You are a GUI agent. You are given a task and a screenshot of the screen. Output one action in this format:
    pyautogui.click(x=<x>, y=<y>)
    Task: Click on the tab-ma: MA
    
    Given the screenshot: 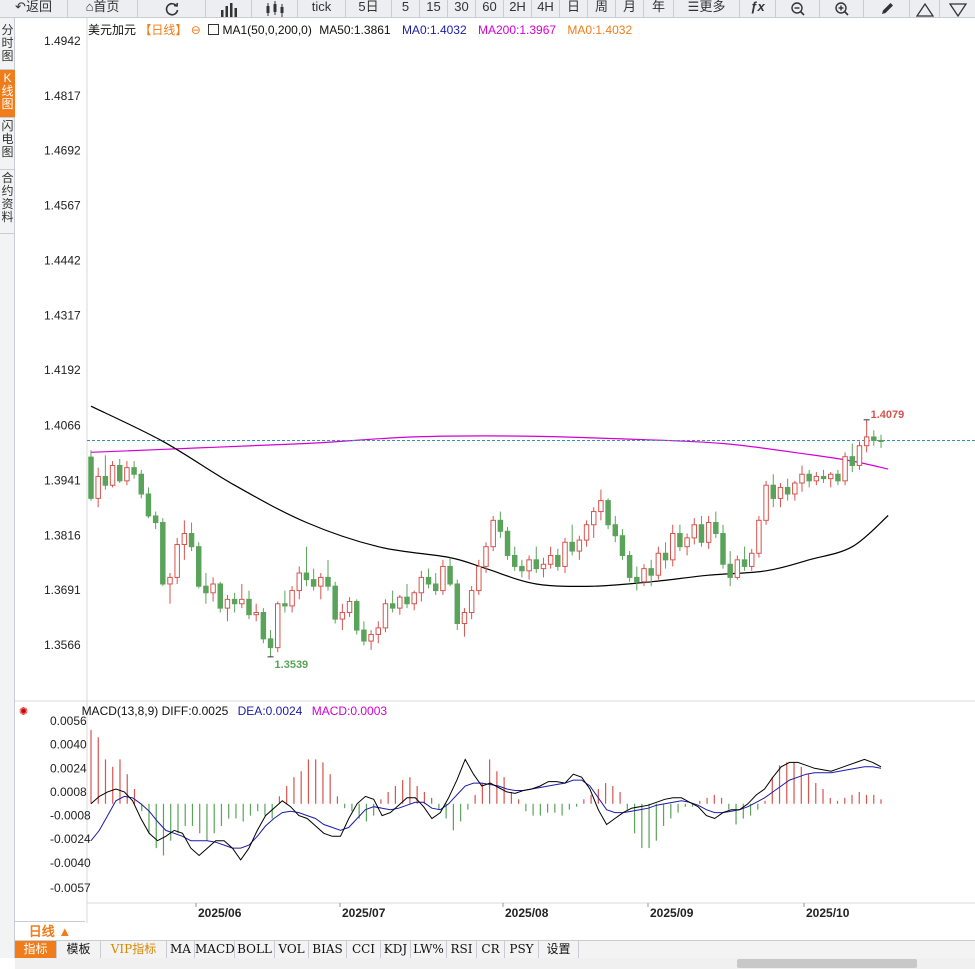 What is the action you would take?
    pyautogui.click(x=181, y=950)
    